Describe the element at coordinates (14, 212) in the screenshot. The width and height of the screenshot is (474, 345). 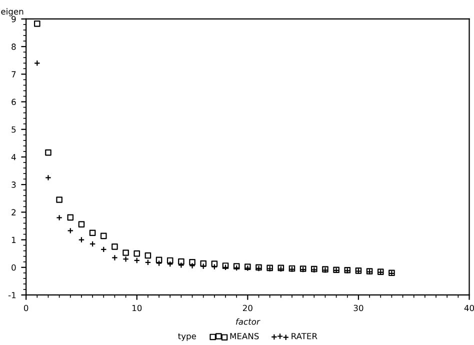
I see `y-tick-label: 2` at that location.